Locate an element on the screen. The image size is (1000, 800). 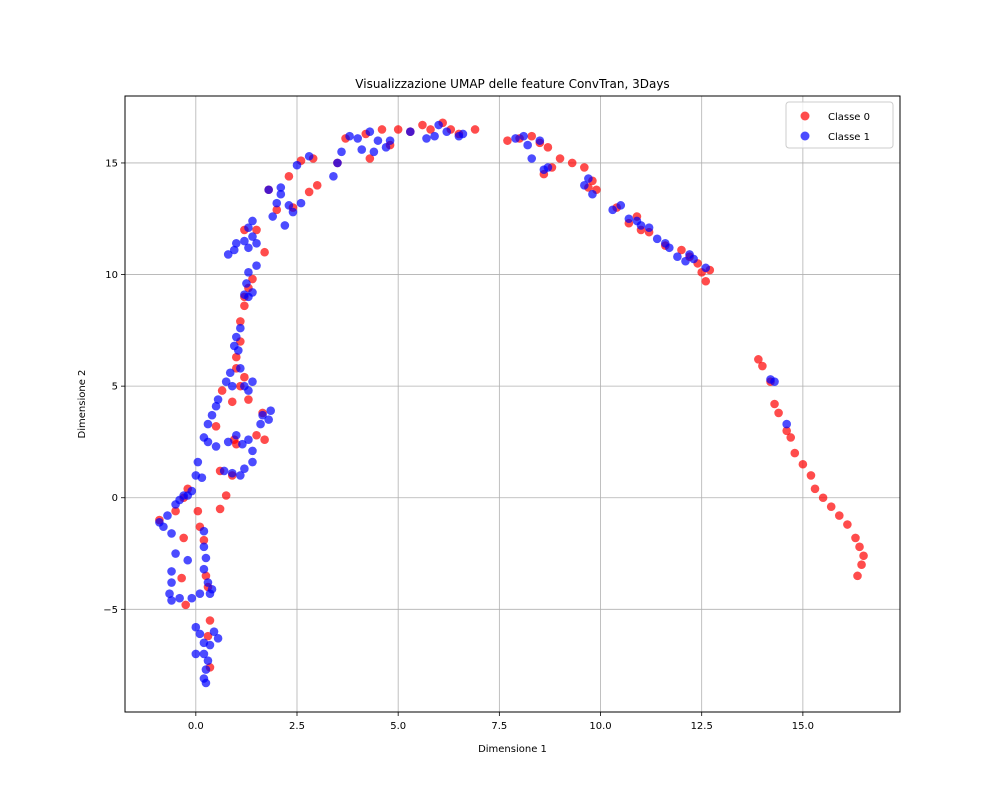
x-tick-label: 2.5 is located at coordinates (297, 726).